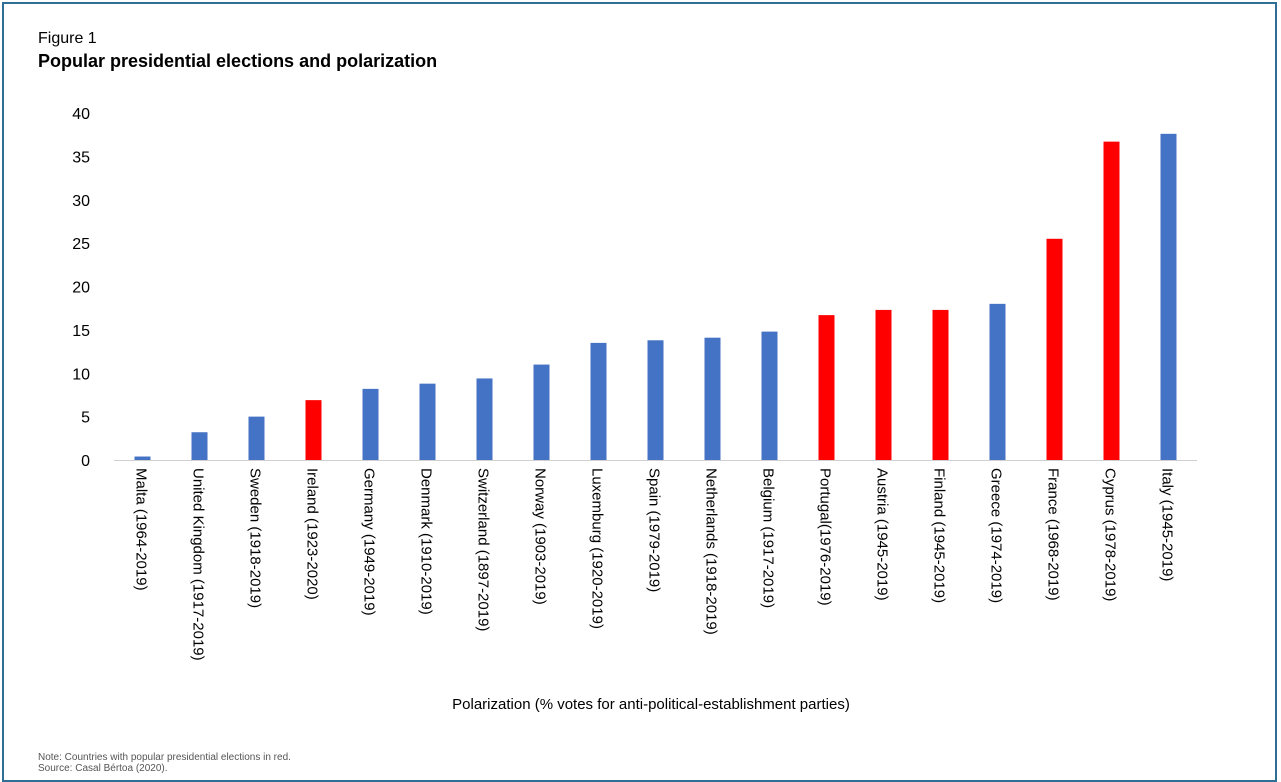  Describe the element at coordinates (540, 536) in the screenshot. I see `x-tick-label: Norway (1903-2019)` at that location.